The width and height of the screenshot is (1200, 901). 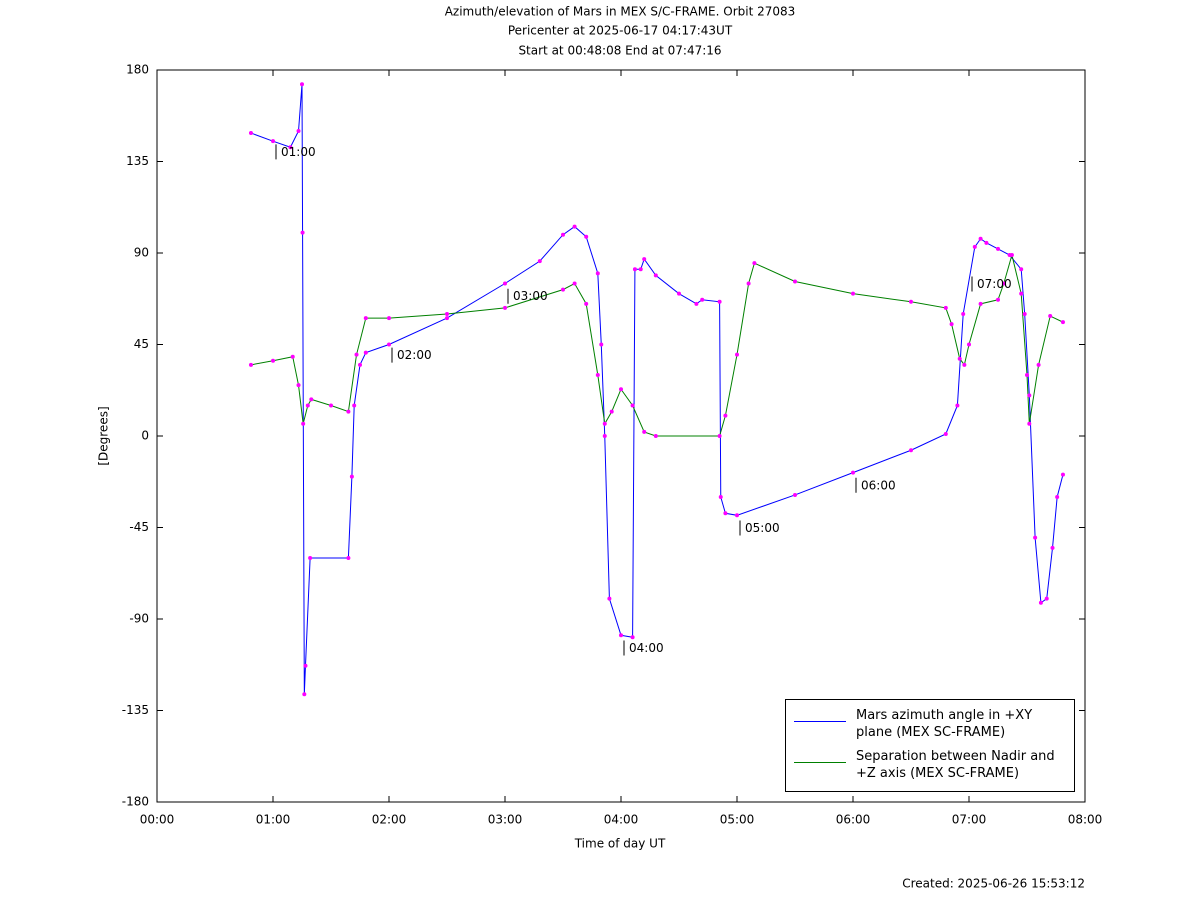 I want to click on x-axis-label: Time of day UT, so click(x=620, y=844).